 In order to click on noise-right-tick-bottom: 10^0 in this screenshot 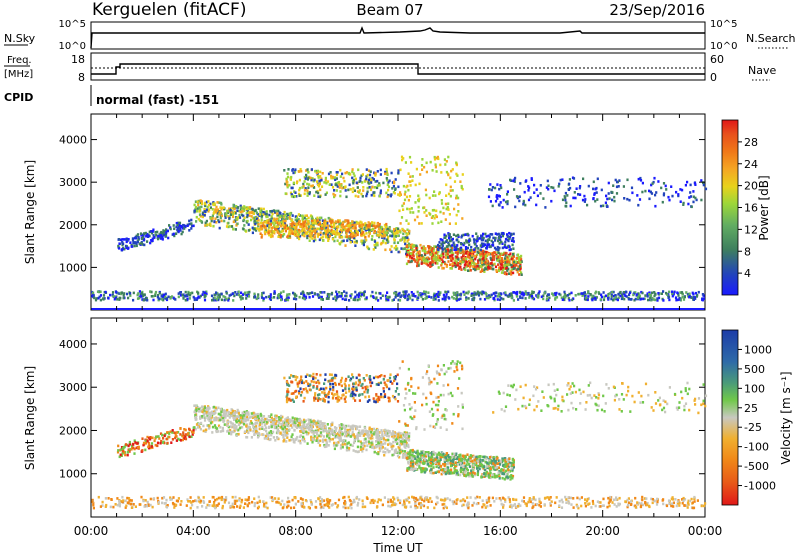, I will do `click(723, 46)`.